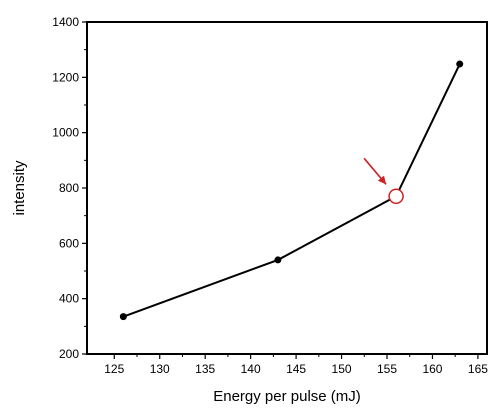  I want to click on x-tick-label: 140, so click(251, 369).